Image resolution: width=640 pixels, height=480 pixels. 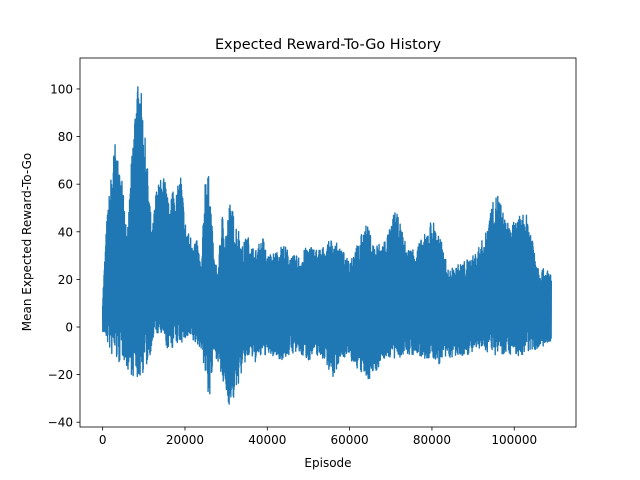 What do you see at coordinates (103, 440) in the screenshot?
I see `x-tick-label: 0` at bounding box center [103, 440].